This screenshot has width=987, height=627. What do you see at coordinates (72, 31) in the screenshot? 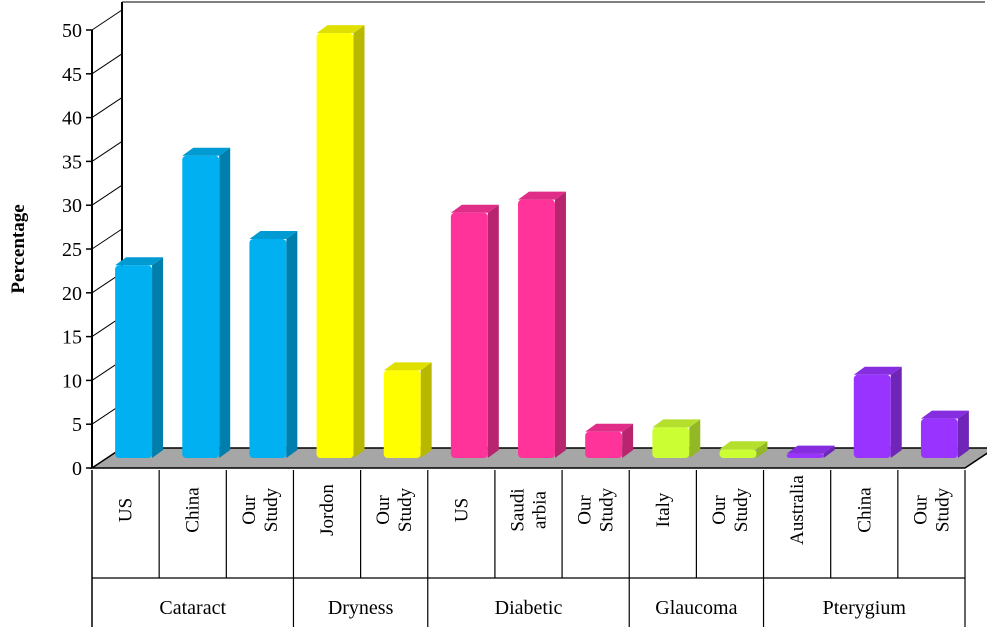
I see `y-tick-label: 50` at bounding box center [72, 31].